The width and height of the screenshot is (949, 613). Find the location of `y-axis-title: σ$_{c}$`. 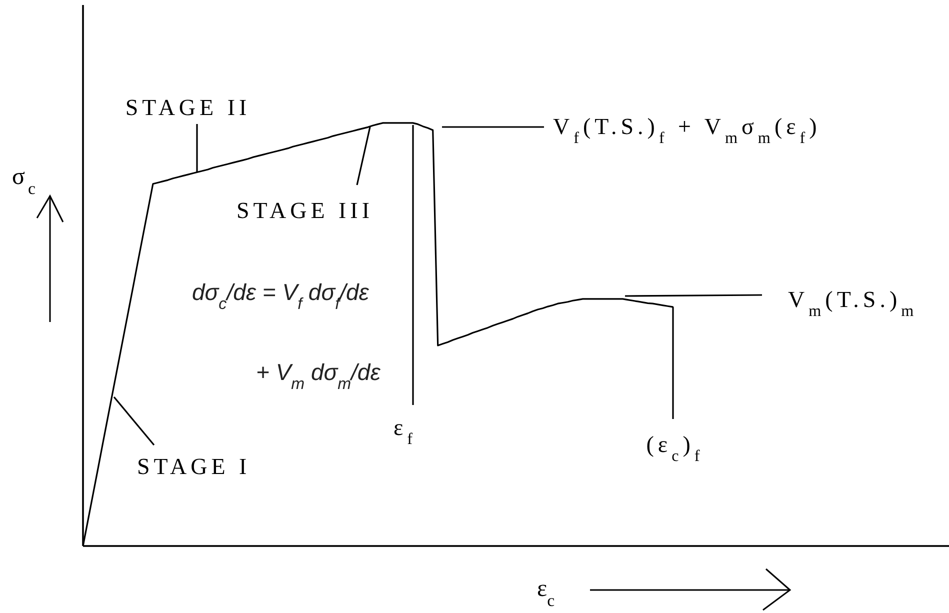

y-axis-title: σ$_{c}$ is located at coordinates (25, 181).